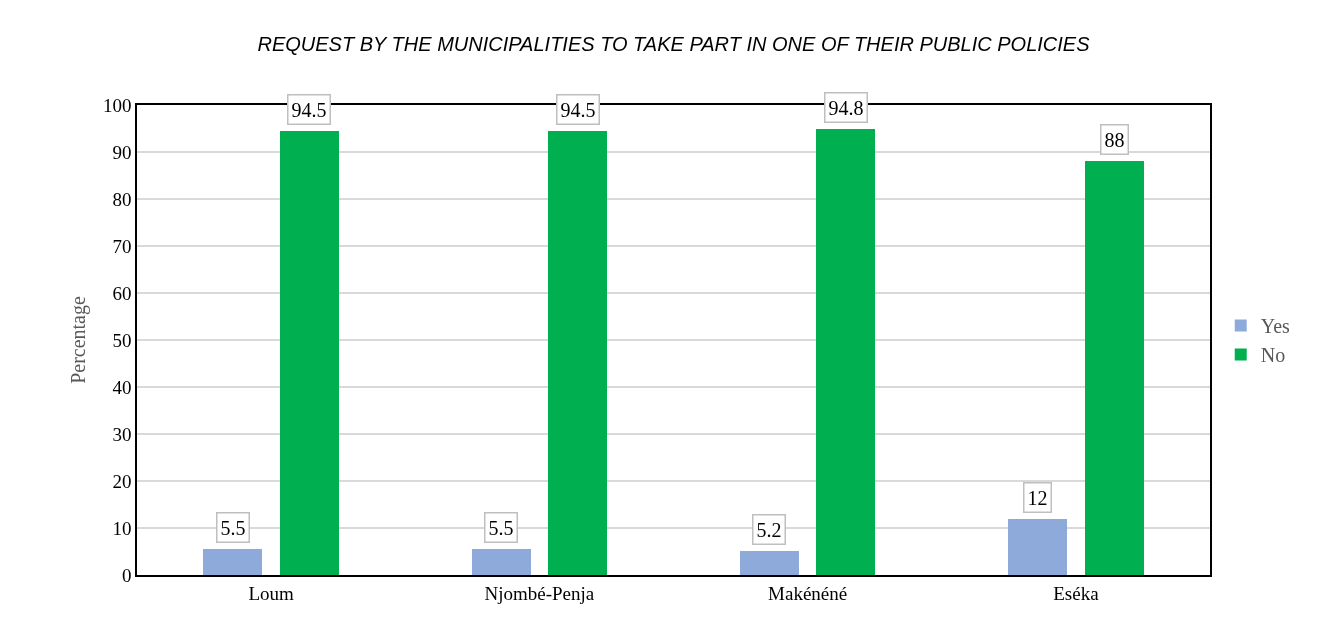 This screenshot has height=624, width=1322. I want to click on data-label: 94.8, so click(846, 107).